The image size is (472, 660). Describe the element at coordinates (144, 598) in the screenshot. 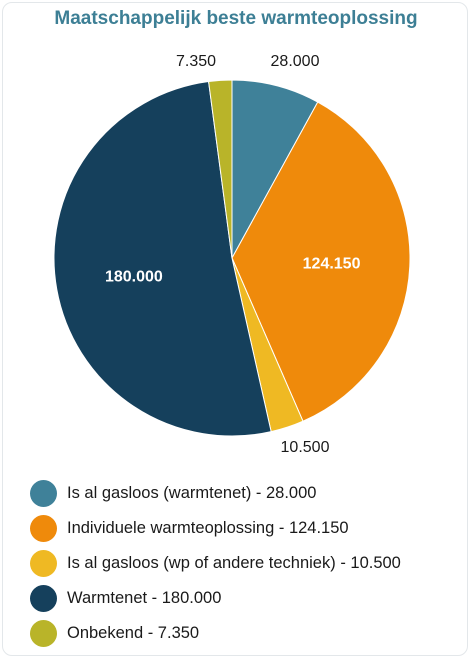

I see `legend-label: Warmtenet - 180.000` at that location.